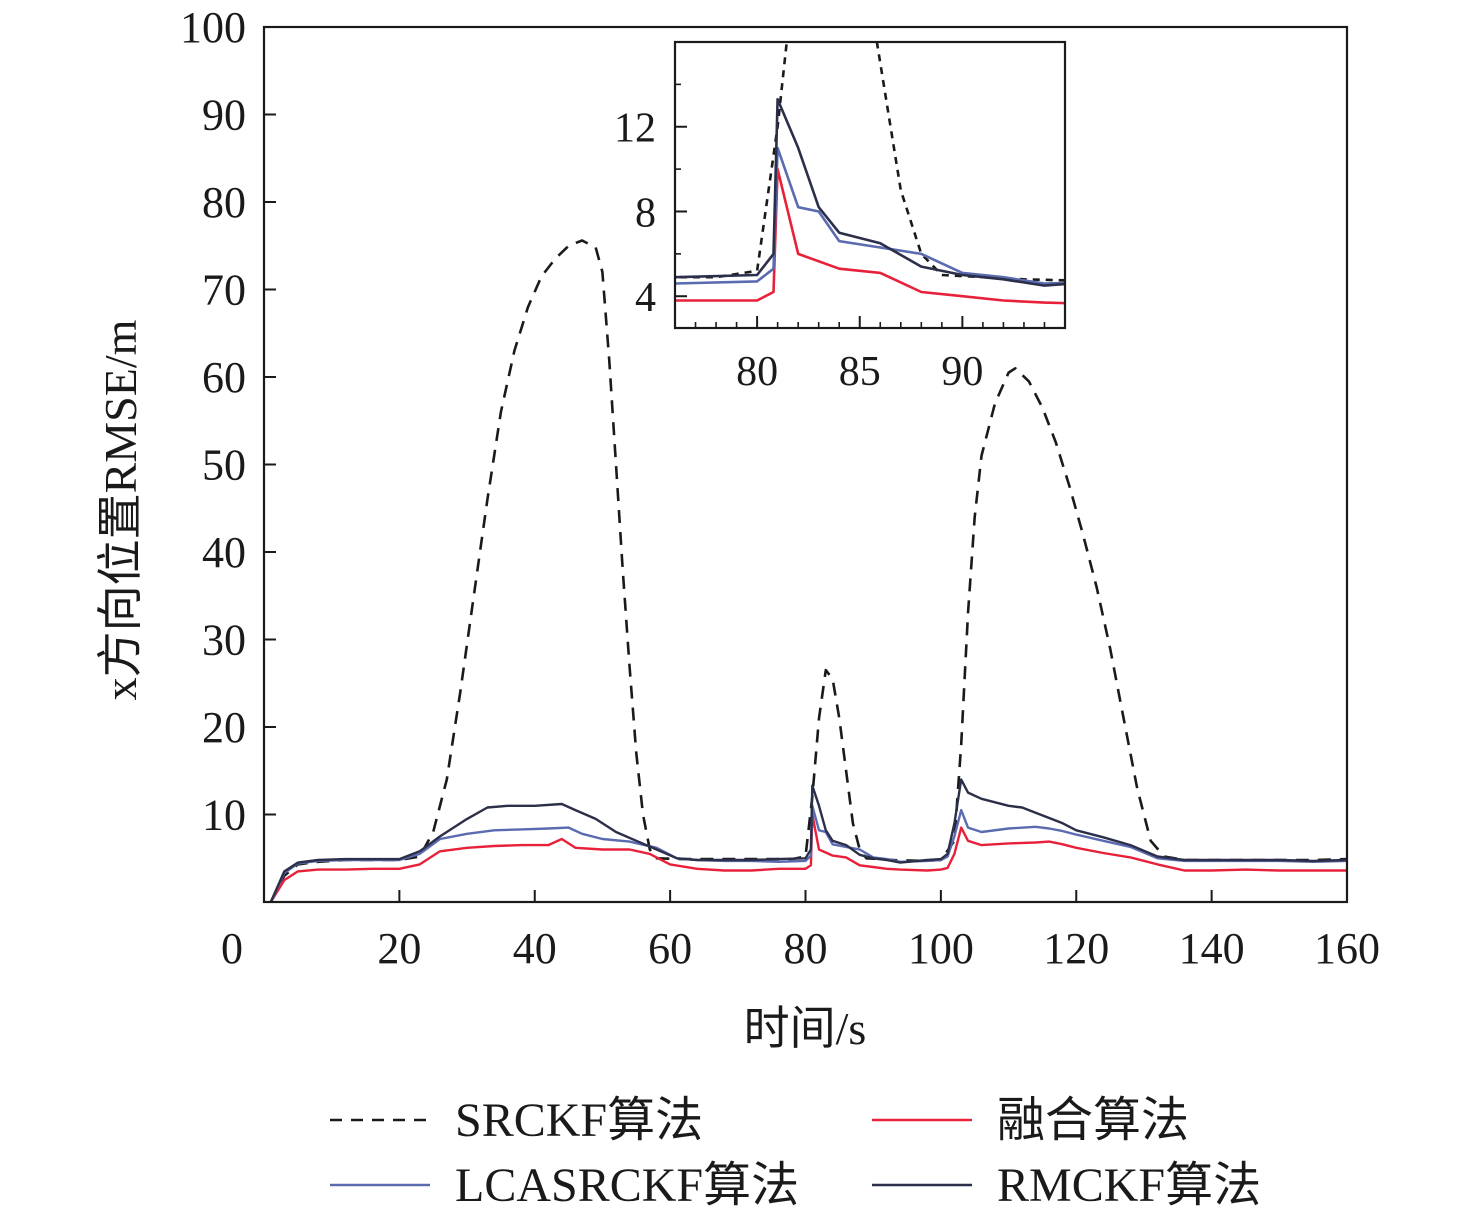 This screenshot has height=1217, width=1476. Describe the element at coordinates (805, 1028) in the screenshot. I see `x-axis-title: 时间/s` at that location.